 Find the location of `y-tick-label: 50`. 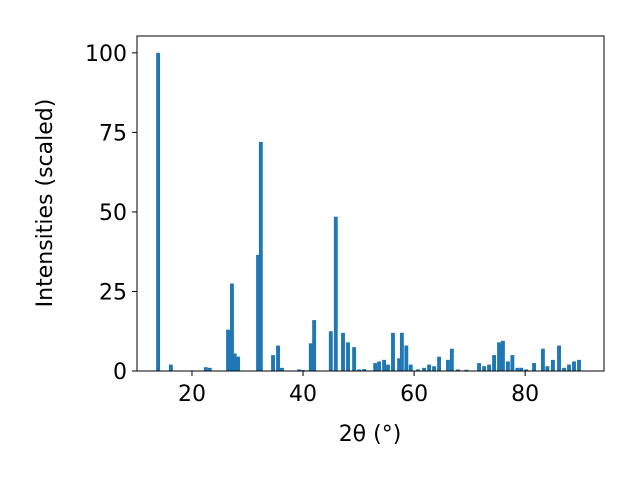

y-tick-label: 50 is located at coordinates (113, 213).